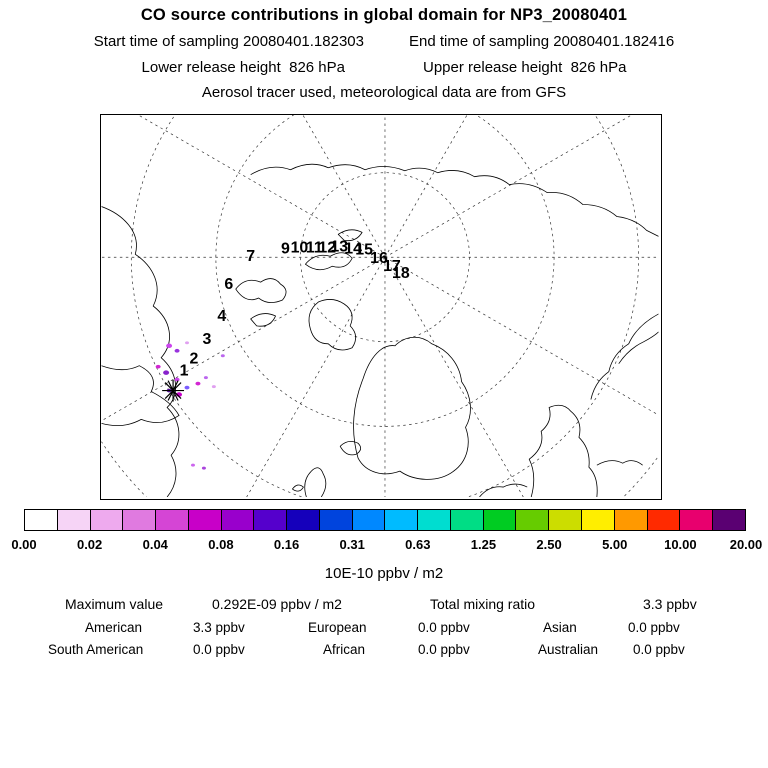 The width and height of the screenshot is (768, 768). I want to click on colorbar-tick-label: 0.63, so click(418, 544).